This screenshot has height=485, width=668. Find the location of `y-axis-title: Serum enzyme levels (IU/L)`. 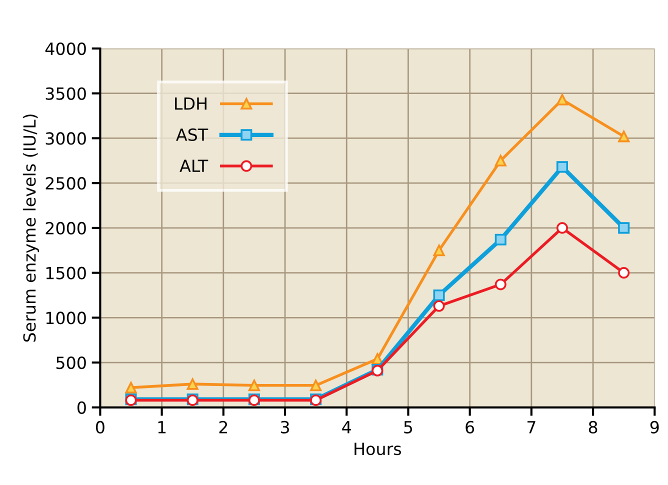

y-axis-title: Serum enzyme levels (IU/L) is located at coordinates (31, 228).